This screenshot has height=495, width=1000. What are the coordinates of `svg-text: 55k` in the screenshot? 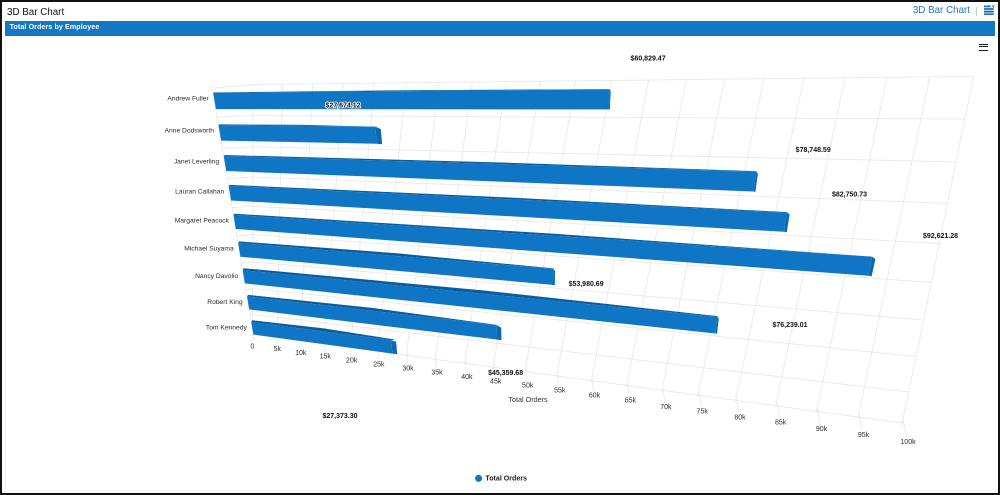 It's located at (560, 390).